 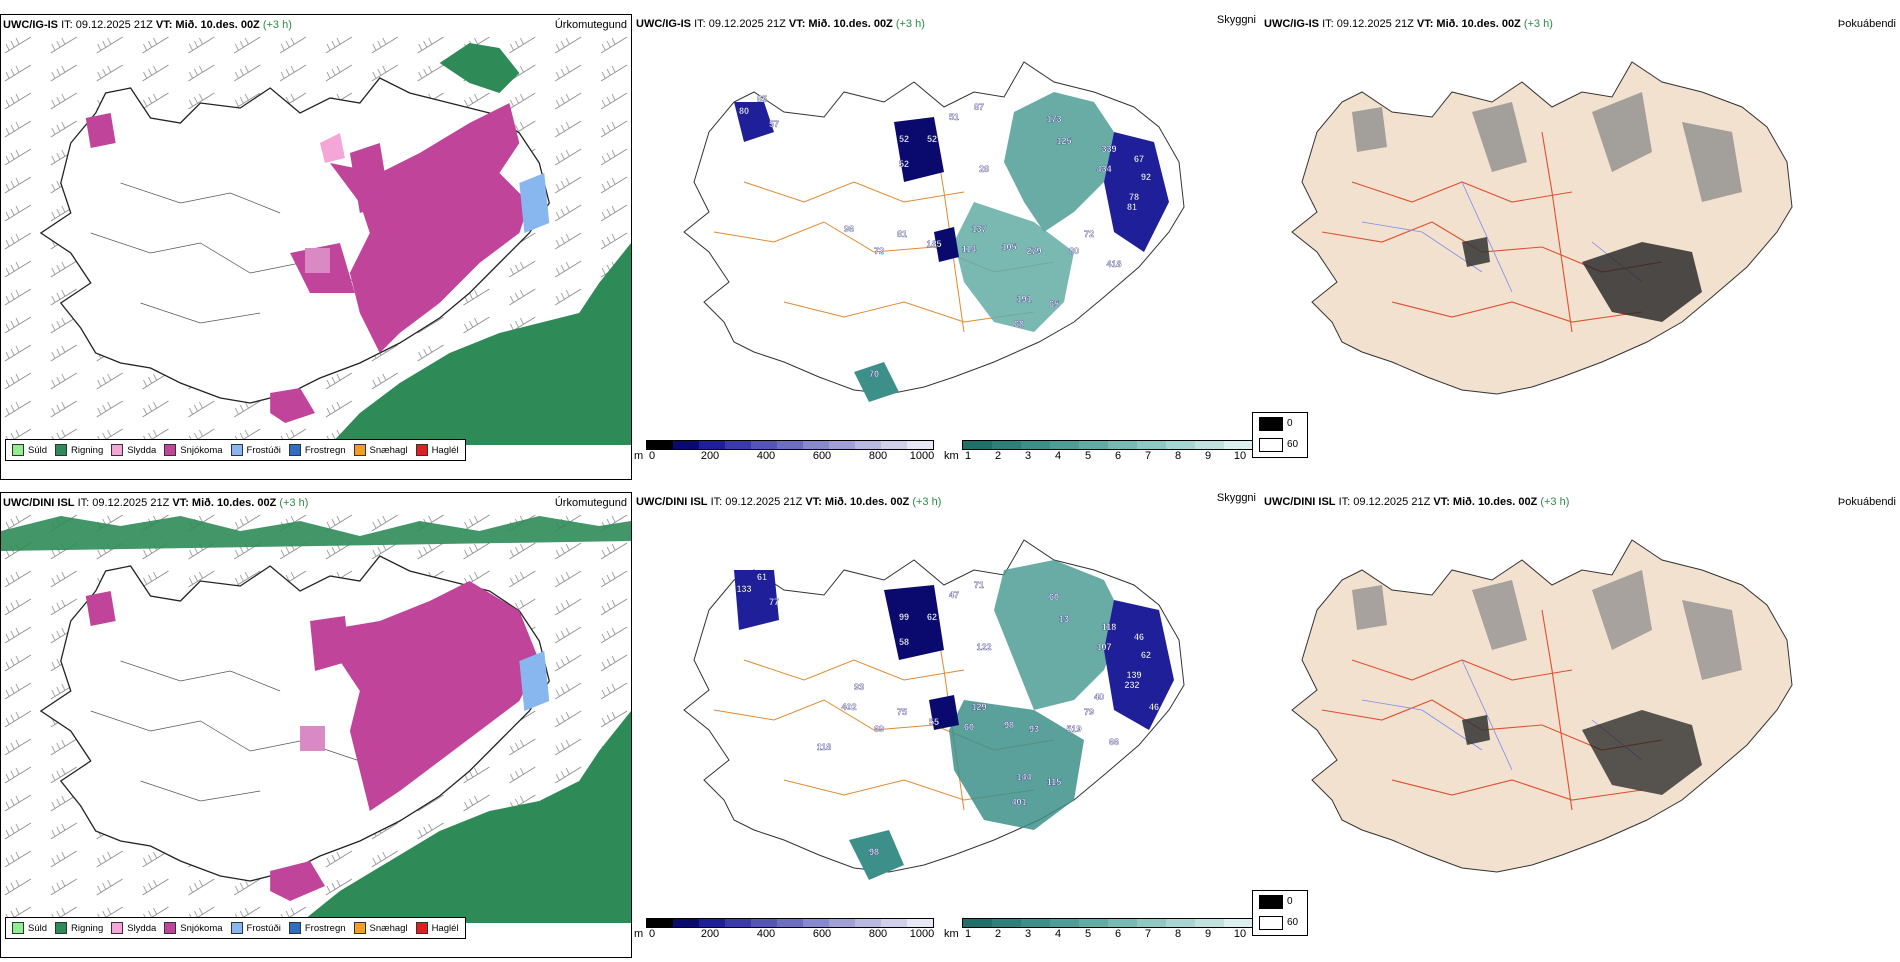 I want to click on value-label: 67, so click(x=1139, y=159).